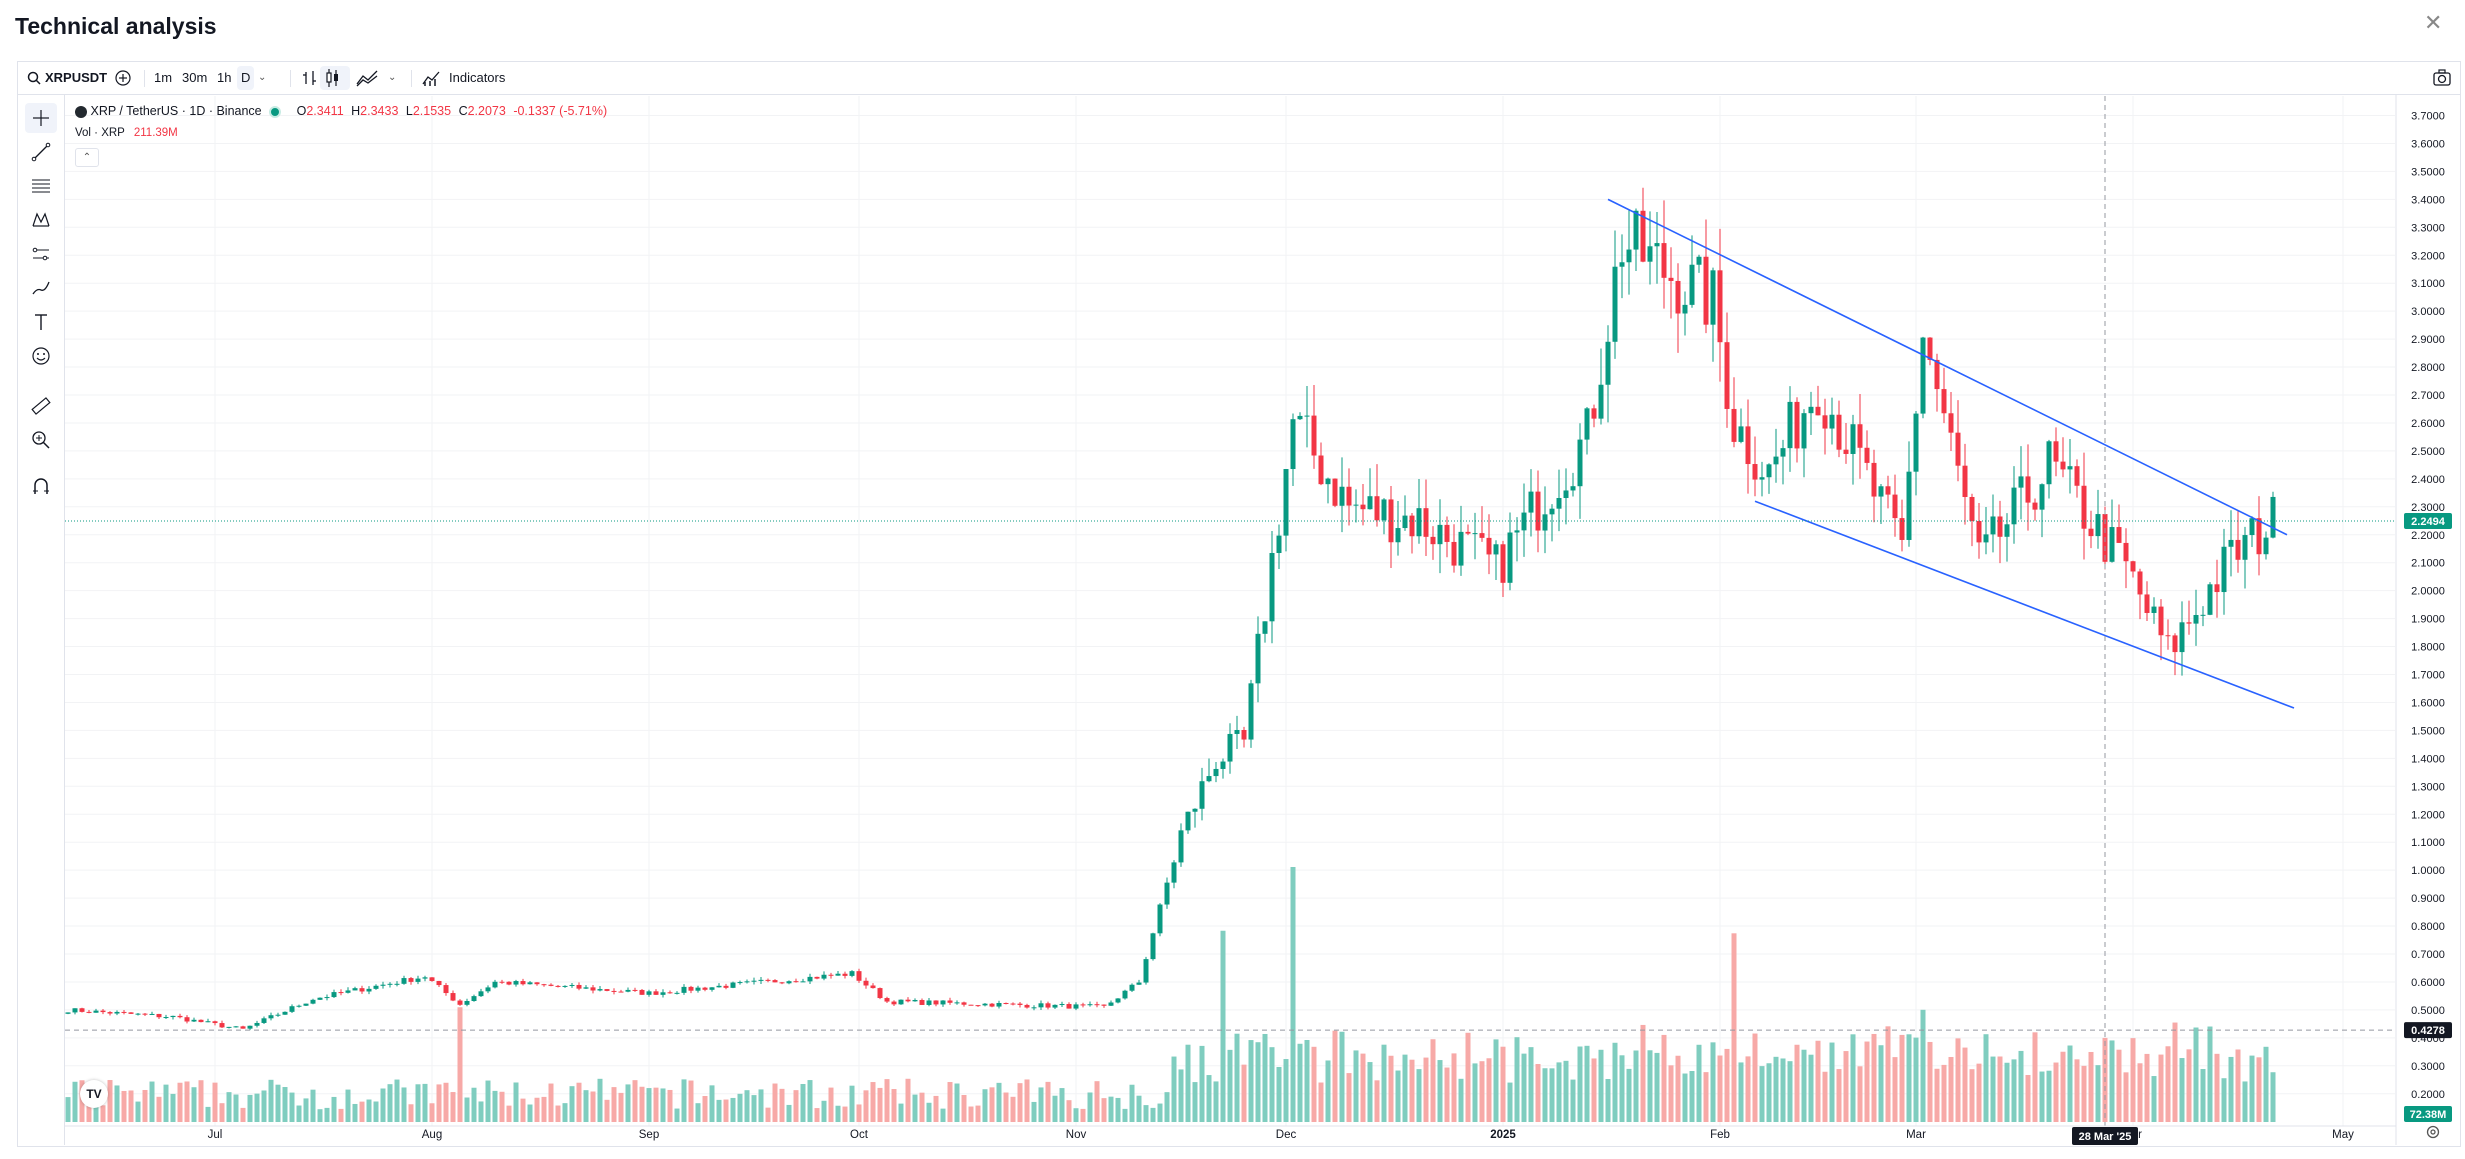 This screenshot has height=1159, width=2465. Describe the element at coordinates (477, 77) in the screenshot. I see `indicators-button: Indicators` at that location.